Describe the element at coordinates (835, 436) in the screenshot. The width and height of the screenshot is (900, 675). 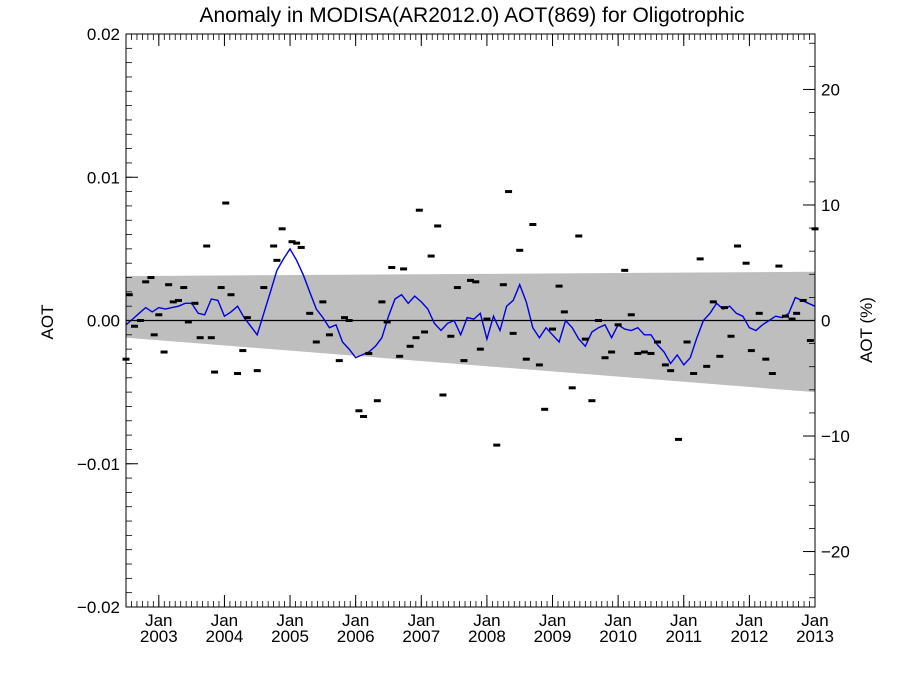
I see `y2-tick-label: −10` at that location.